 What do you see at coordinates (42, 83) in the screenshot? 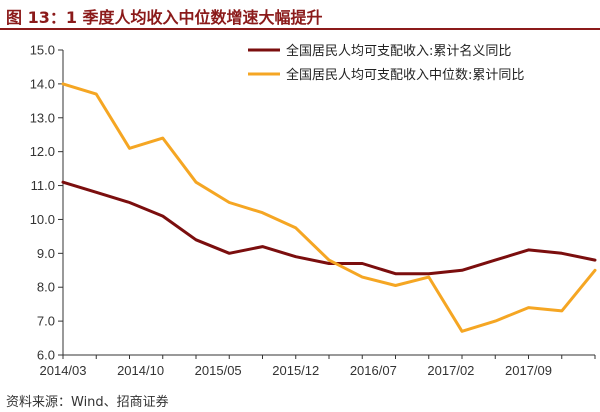
I see `y-tick-label: 14.0` at bounding box center [42, 83].